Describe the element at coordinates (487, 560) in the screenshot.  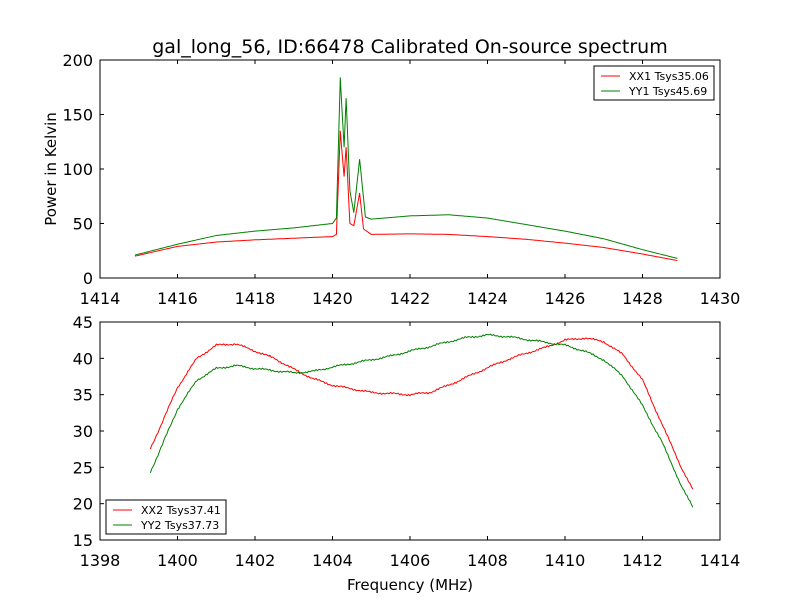
I see `x-tick-label: 1408` at that location.